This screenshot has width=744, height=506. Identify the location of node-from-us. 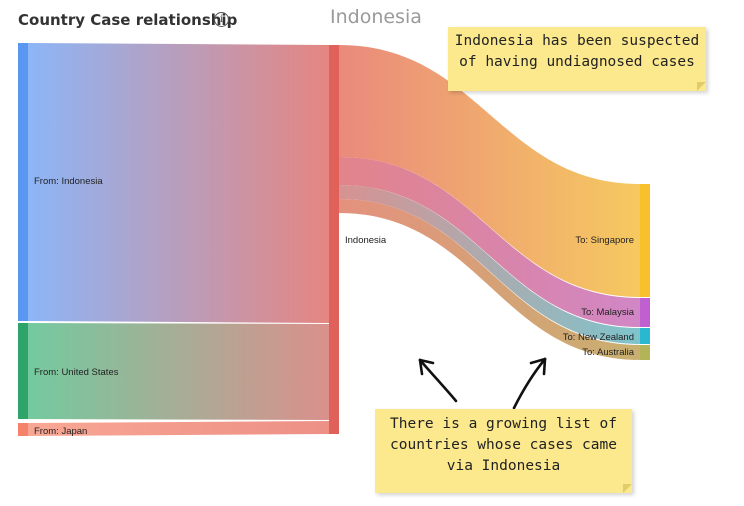
(23, 371).